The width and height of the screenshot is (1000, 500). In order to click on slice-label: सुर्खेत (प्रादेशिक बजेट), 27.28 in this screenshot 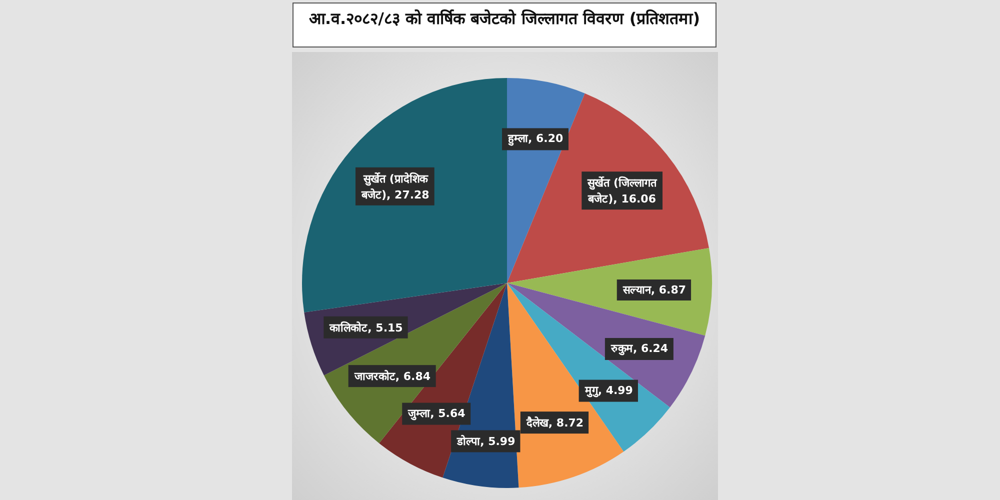, I will do `click(395, 186)`.